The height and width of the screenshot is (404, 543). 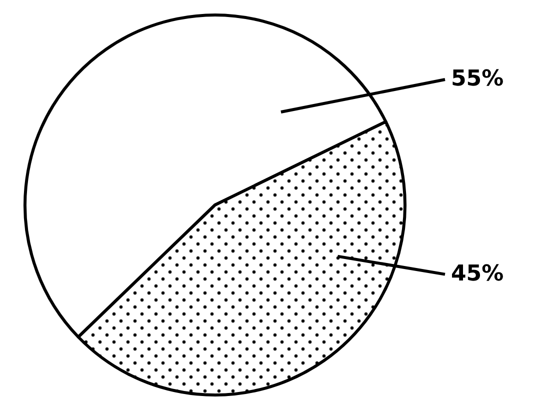 What do you see at coordinates (477, 79) in the screenshot?
I see `data-label: 55%` at bounding box center [477, 79].